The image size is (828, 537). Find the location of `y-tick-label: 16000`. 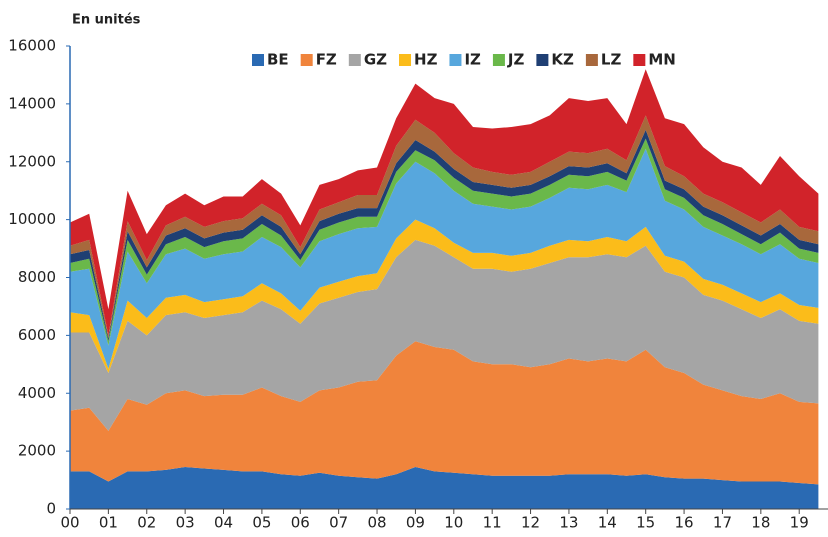

y-tick-label: 16000 is located at coordinates (32, 46).